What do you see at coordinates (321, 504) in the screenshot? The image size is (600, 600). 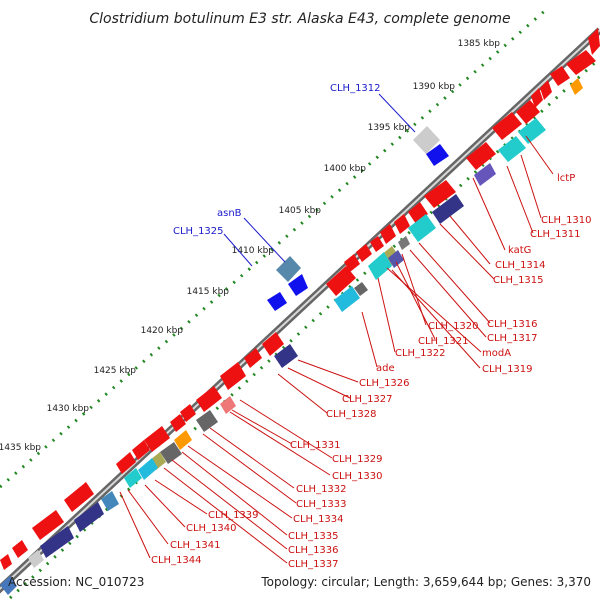 I see `gene-label: CLH_1333` at bounding box center [321, 504].